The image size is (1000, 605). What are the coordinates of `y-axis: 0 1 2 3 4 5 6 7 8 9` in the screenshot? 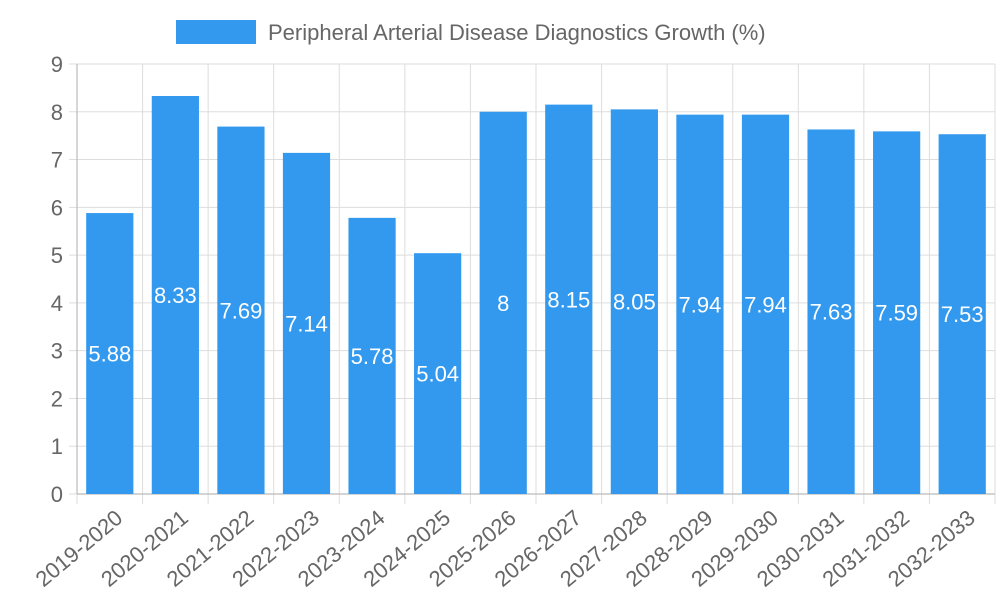 It's located at (57, 279).